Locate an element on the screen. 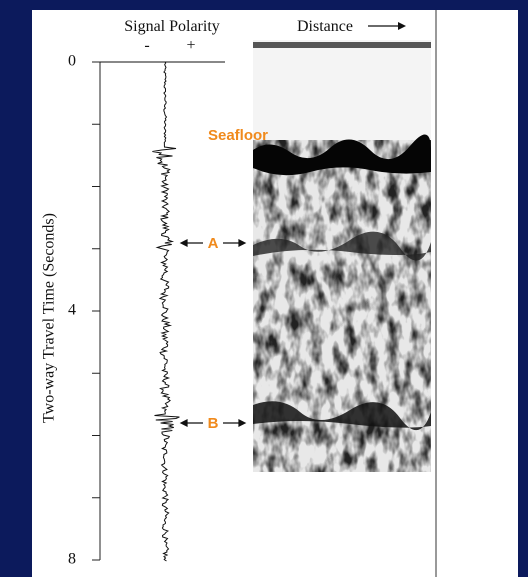  distance: Distance is located at coordinates (325, 26).